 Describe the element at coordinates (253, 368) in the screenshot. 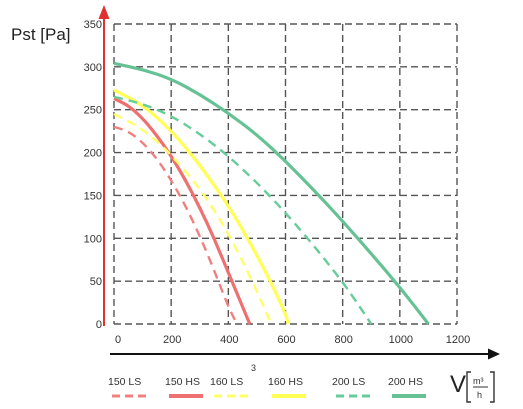

I see `x-axis-extra-label: 3` at that location.